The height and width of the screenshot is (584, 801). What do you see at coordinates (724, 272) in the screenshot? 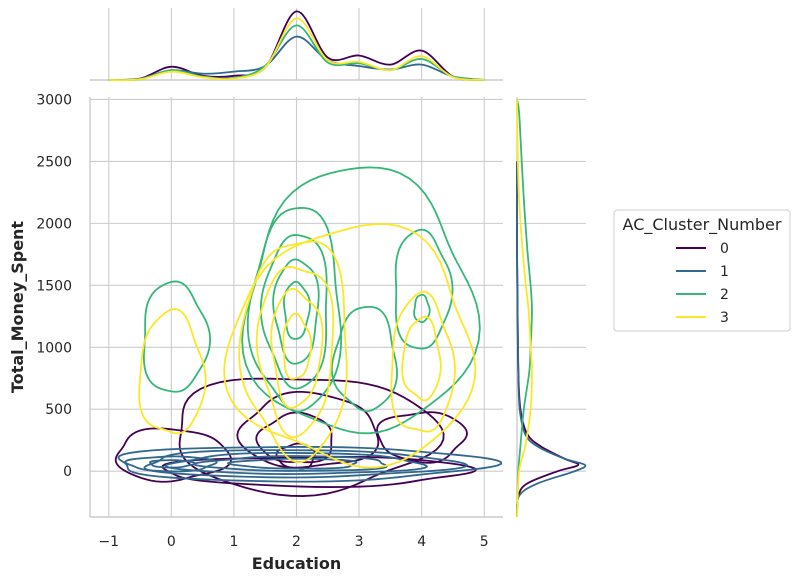
I see `legend-label-series-1: 1` at bounding box center [724, 272].